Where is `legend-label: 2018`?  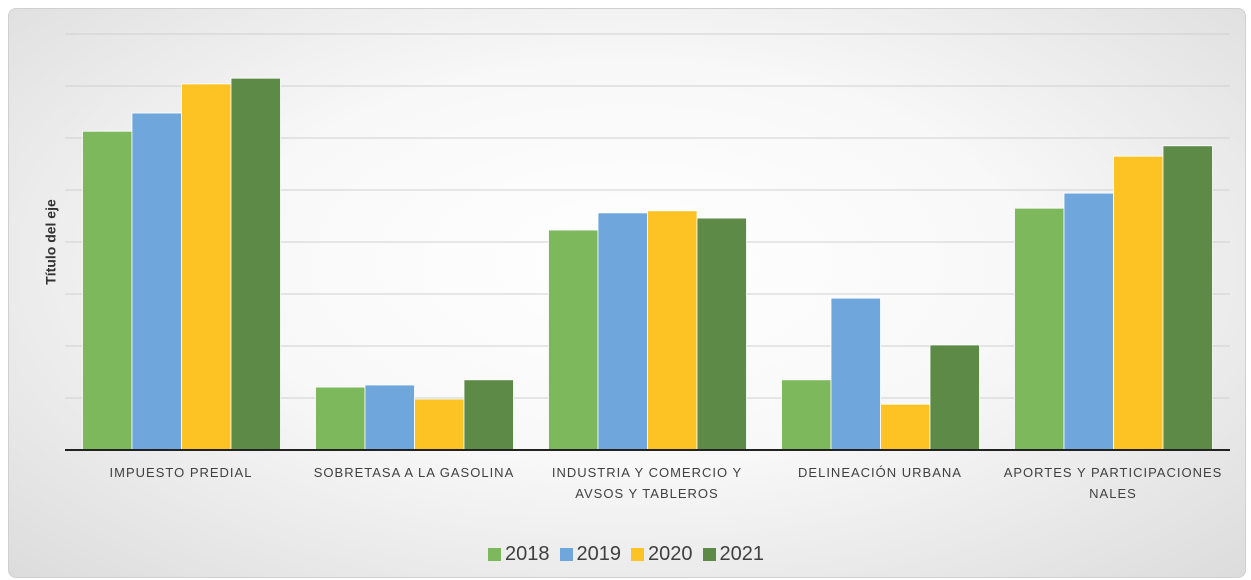
legend-label: 2018 is located at coordinates (527, 554).